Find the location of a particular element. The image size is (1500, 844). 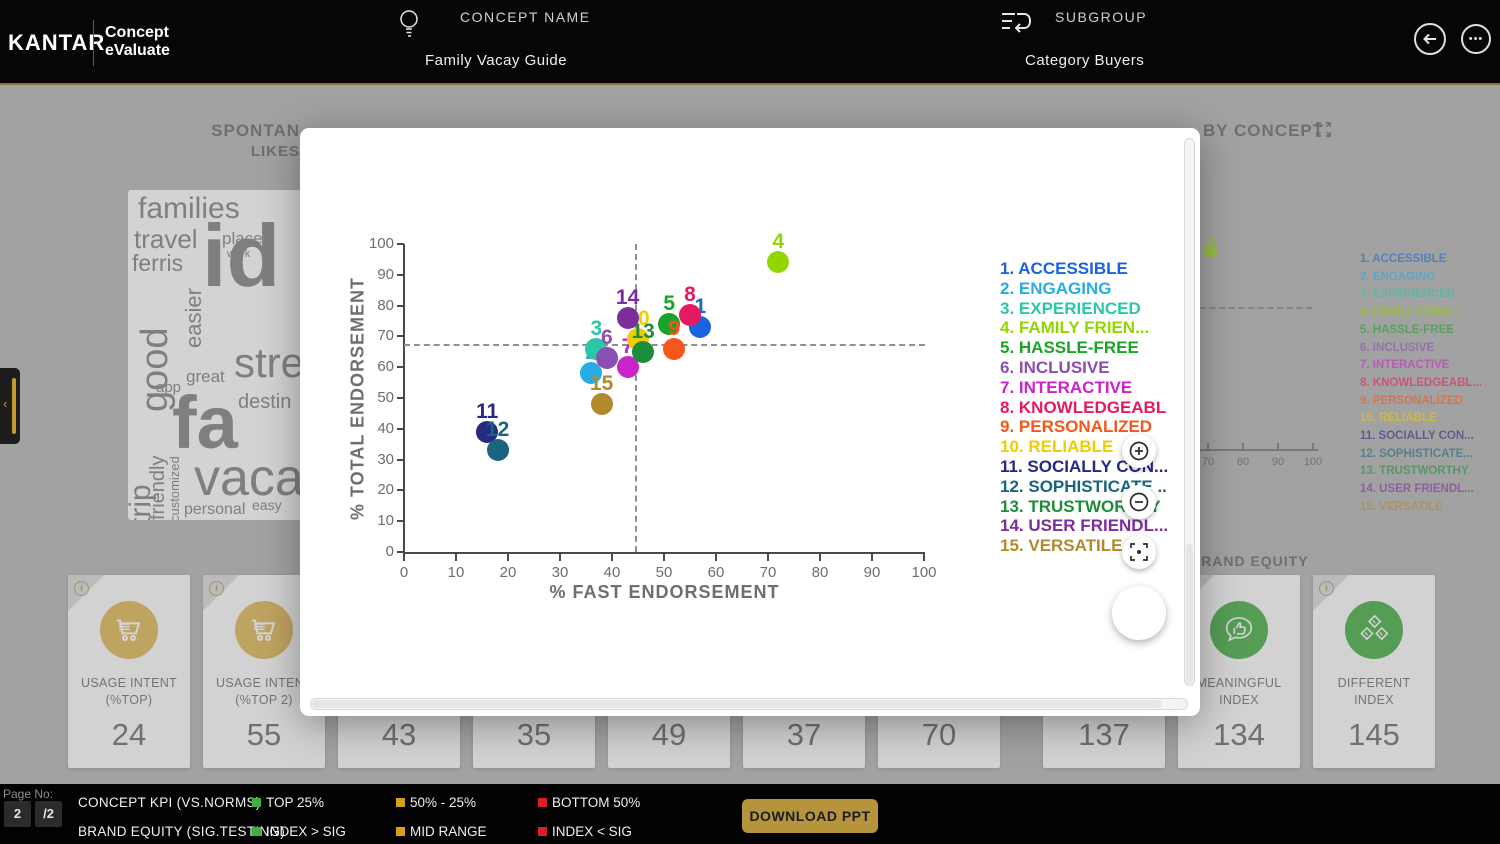

bg-legend-item-7: 7. INTERACTIVE is located at coordinates (1405, 365).